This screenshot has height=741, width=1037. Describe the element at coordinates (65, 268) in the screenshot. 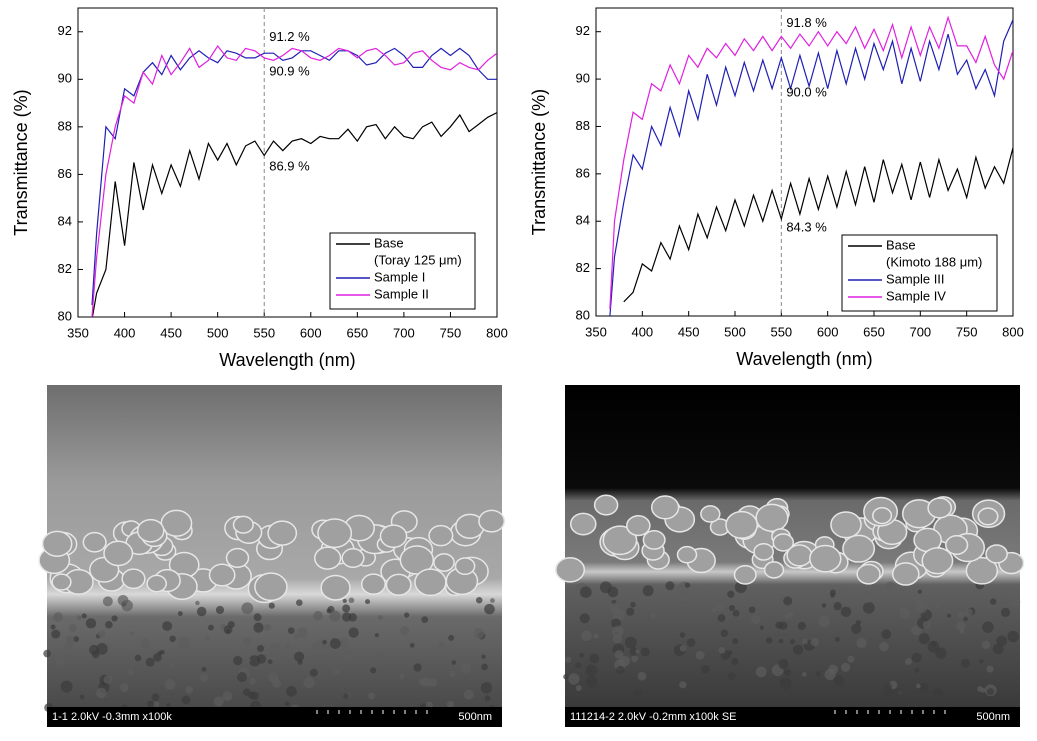

I see `y-tick-label: 82` at that location.